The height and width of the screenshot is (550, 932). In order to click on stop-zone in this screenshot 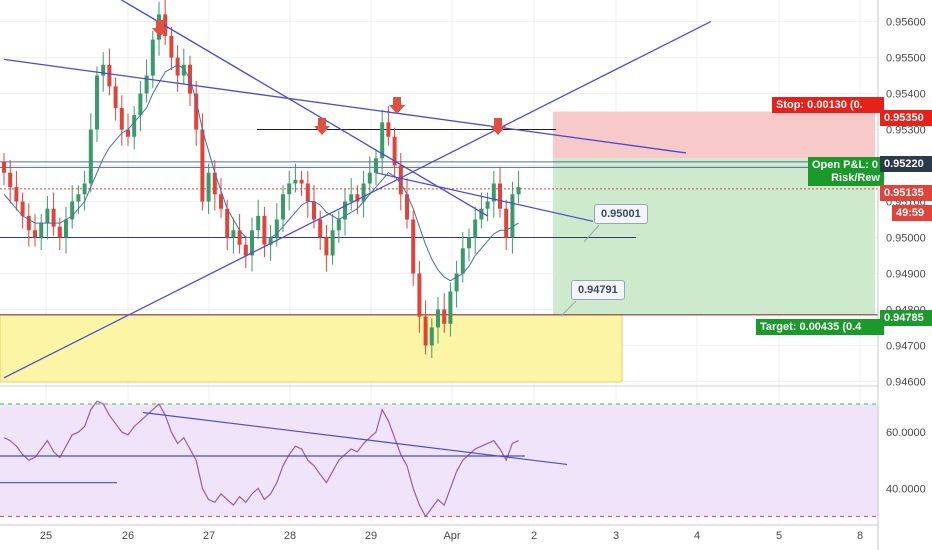, I will do `click(714, 135)`.